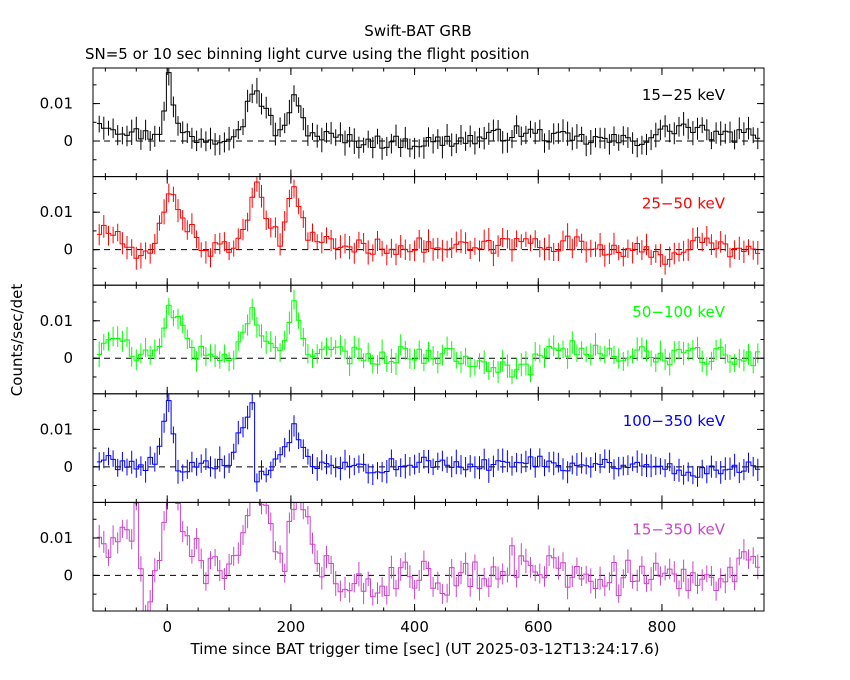 Image resolution: width=850 pixels, height=680 pixels. Describe the element at coordinates (167, 627) in the screenshot. I see `x-tick-label: 0` at that location.